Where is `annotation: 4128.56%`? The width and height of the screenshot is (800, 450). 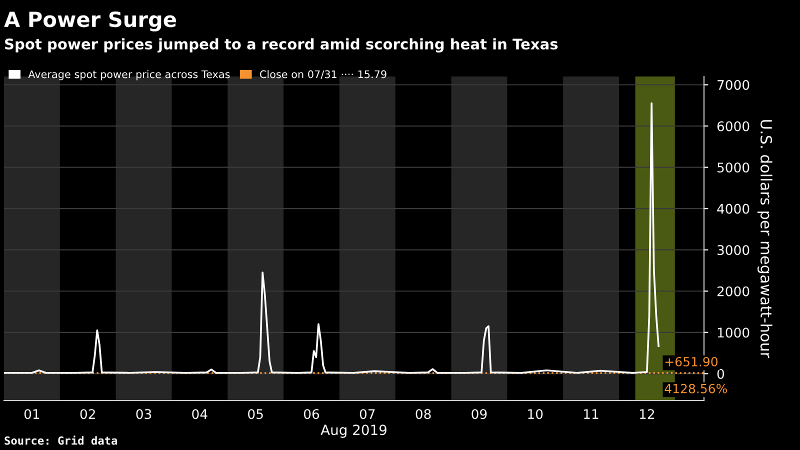 annotation: 4128.56% is located at coordinates (696, 389).